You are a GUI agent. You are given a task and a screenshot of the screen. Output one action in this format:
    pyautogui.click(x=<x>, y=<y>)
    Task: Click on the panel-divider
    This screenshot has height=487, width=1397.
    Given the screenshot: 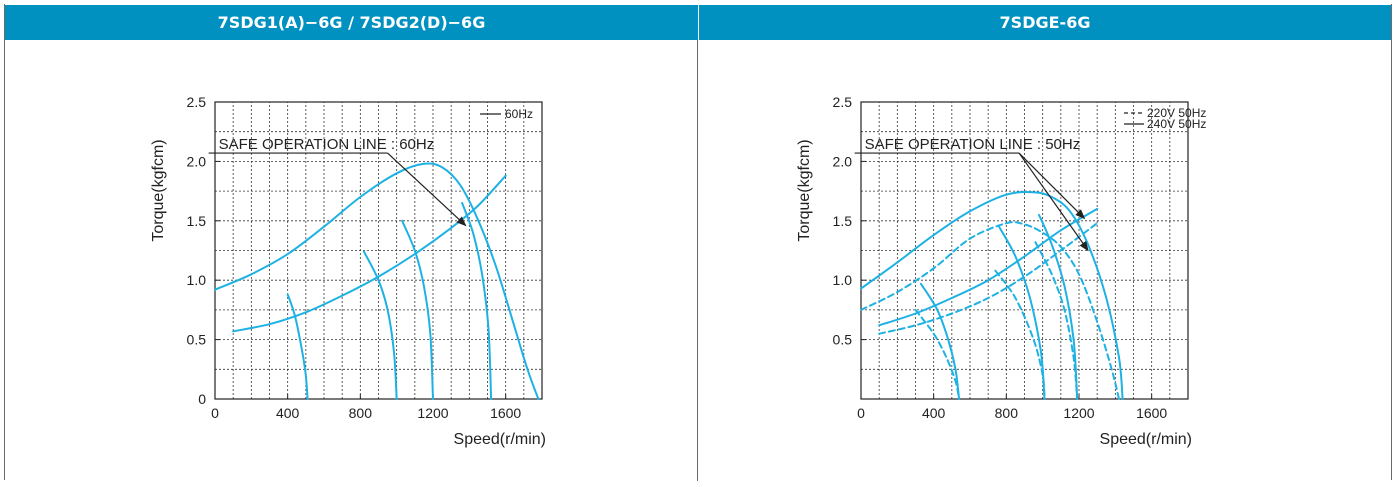 What is the action you would take?
    pyautogui.click(x=697, y=243)
    